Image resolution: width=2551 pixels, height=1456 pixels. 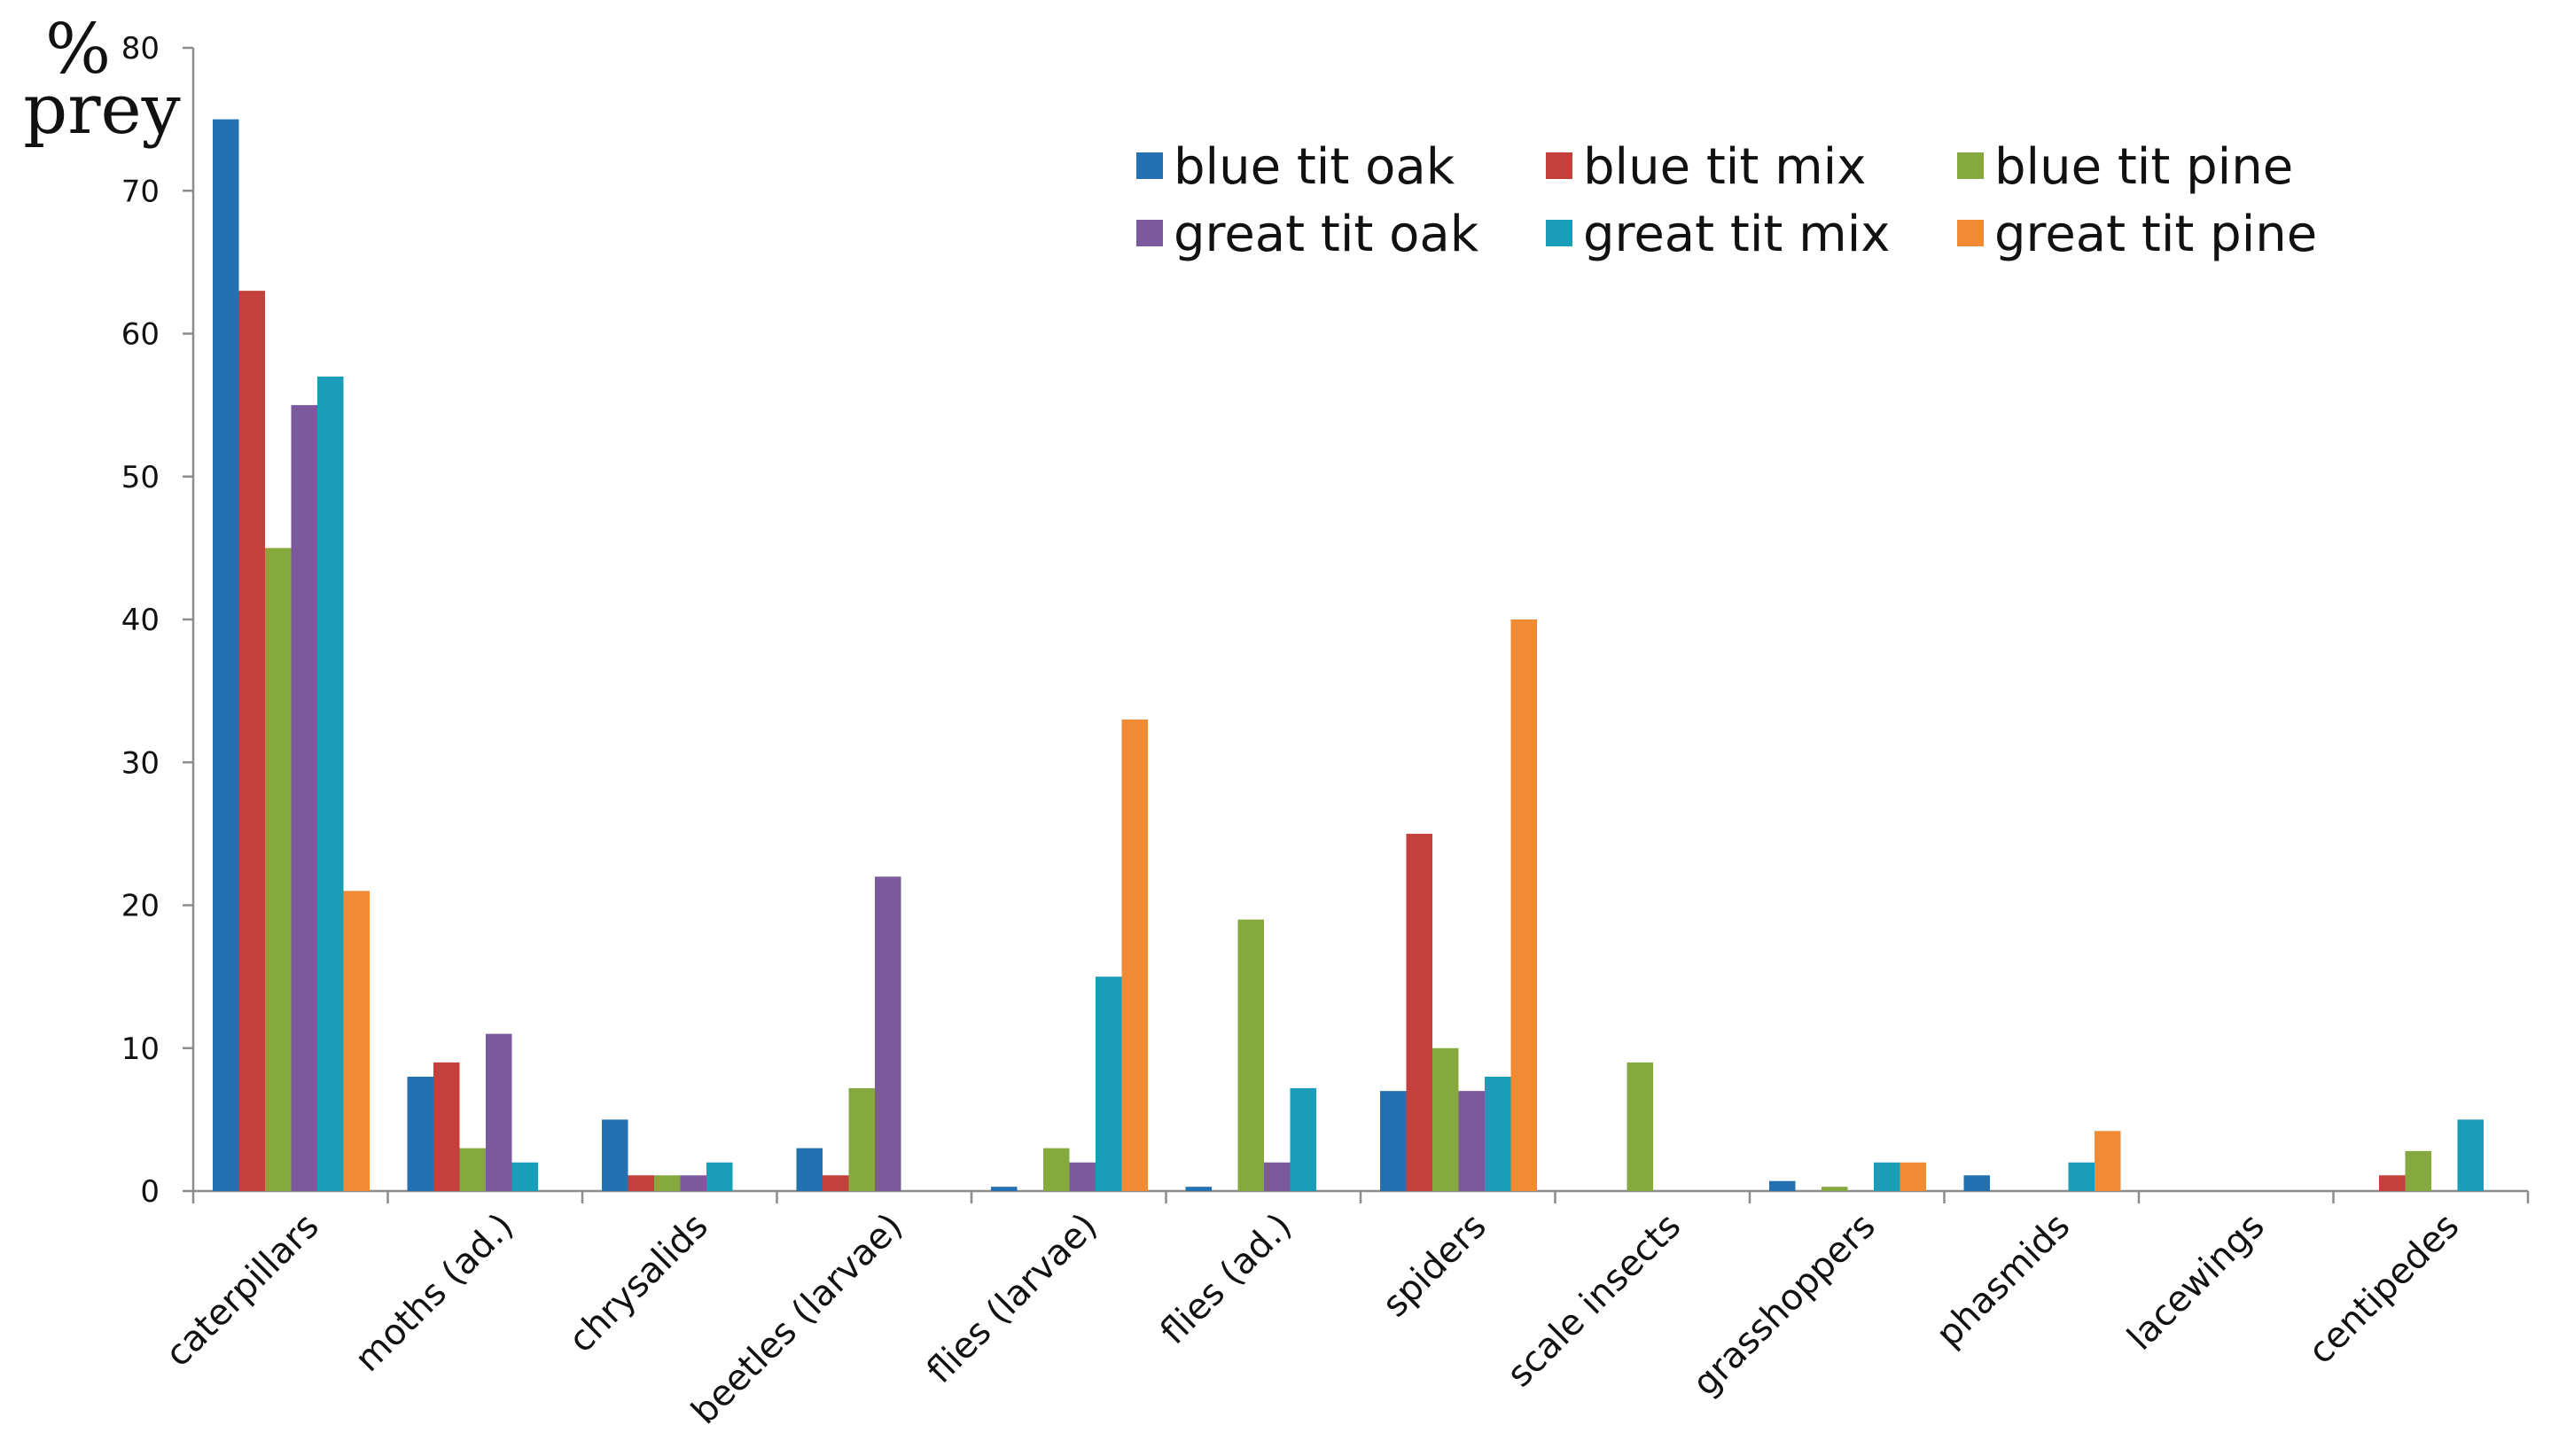 What do you see at coordinates (447, 1126) in the screenshot?
I see `bar-blue-tit-mix-moths-ad` at bounding box center [447, 1126].